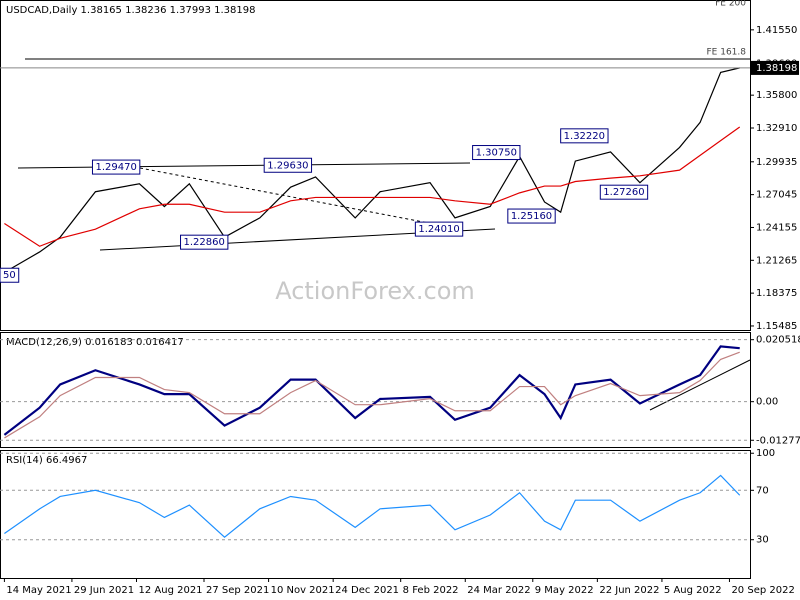 This screenshot has width=800, height=600. I want to click on y-tick-label: 30, so click(762, 540).